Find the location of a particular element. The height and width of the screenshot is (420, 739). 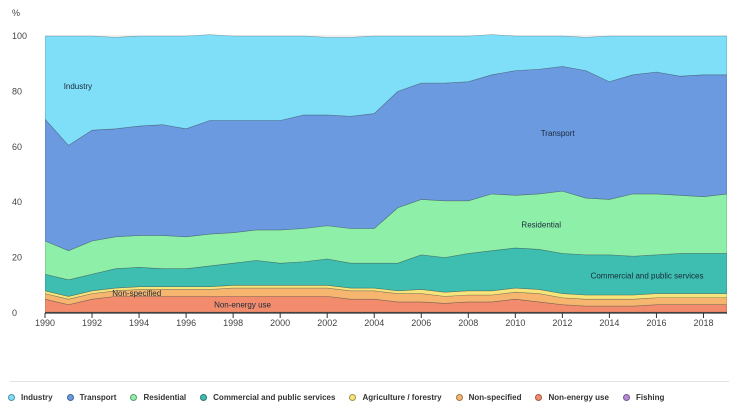

x-tick-label: 2004 is located at coordinates (374, 323).